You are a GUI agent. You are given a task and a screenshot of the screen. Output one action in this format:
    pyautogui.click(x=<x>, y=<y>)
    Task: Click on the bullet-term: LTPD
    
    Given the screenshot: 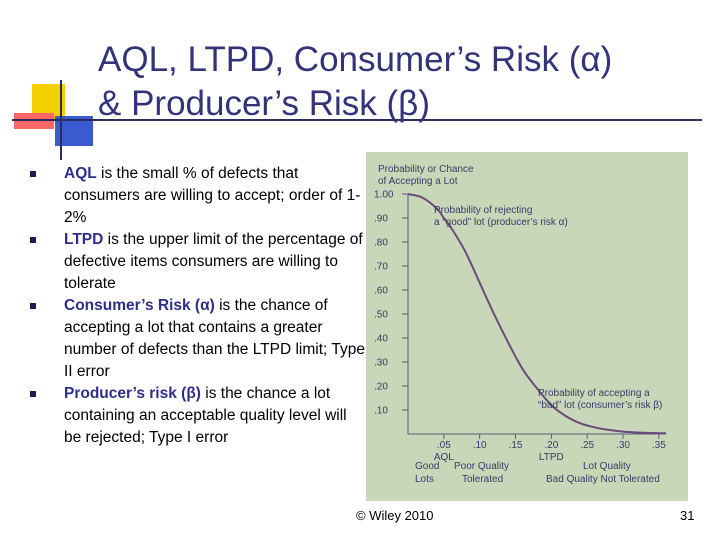 What is the action you would take?
    pyautogui.click(x=84, y=239)
    